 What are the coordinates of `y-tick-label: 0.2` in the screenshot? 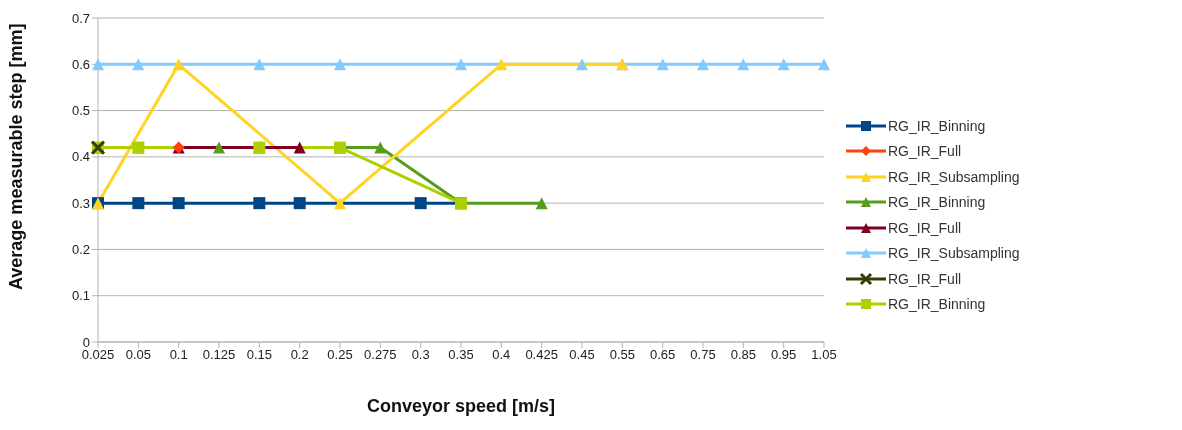 It's located at (80, 250).